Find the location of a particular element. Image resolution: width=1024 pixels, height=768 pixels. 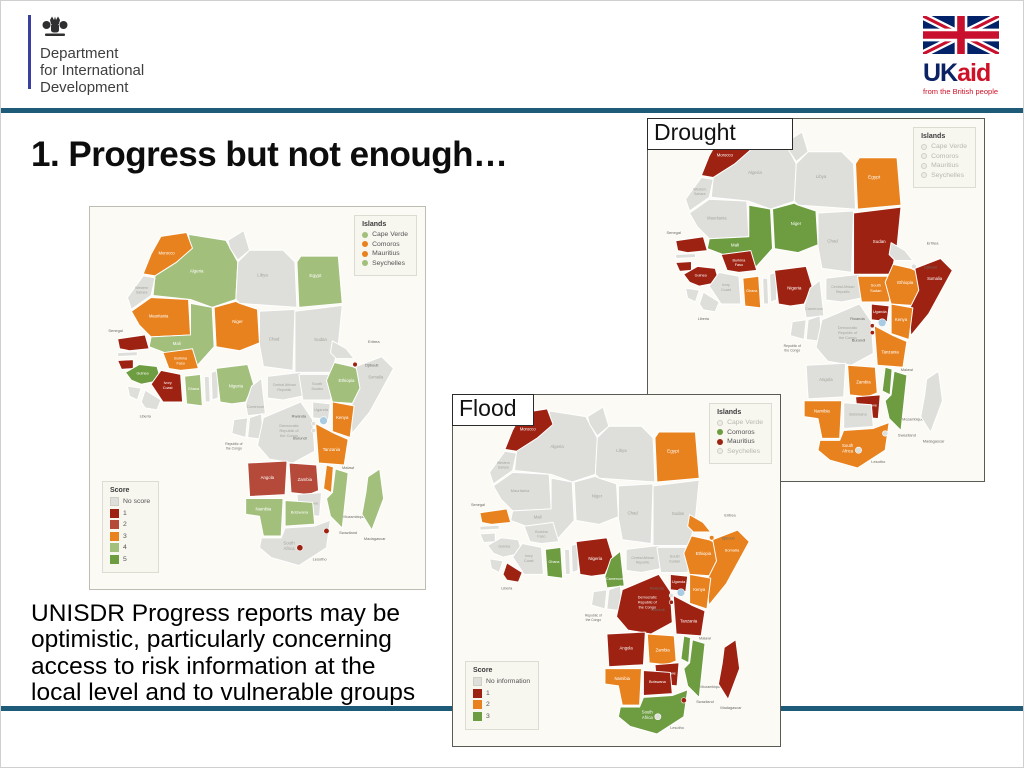

dfid-line-3: Development is located at coordinates (84, 88).